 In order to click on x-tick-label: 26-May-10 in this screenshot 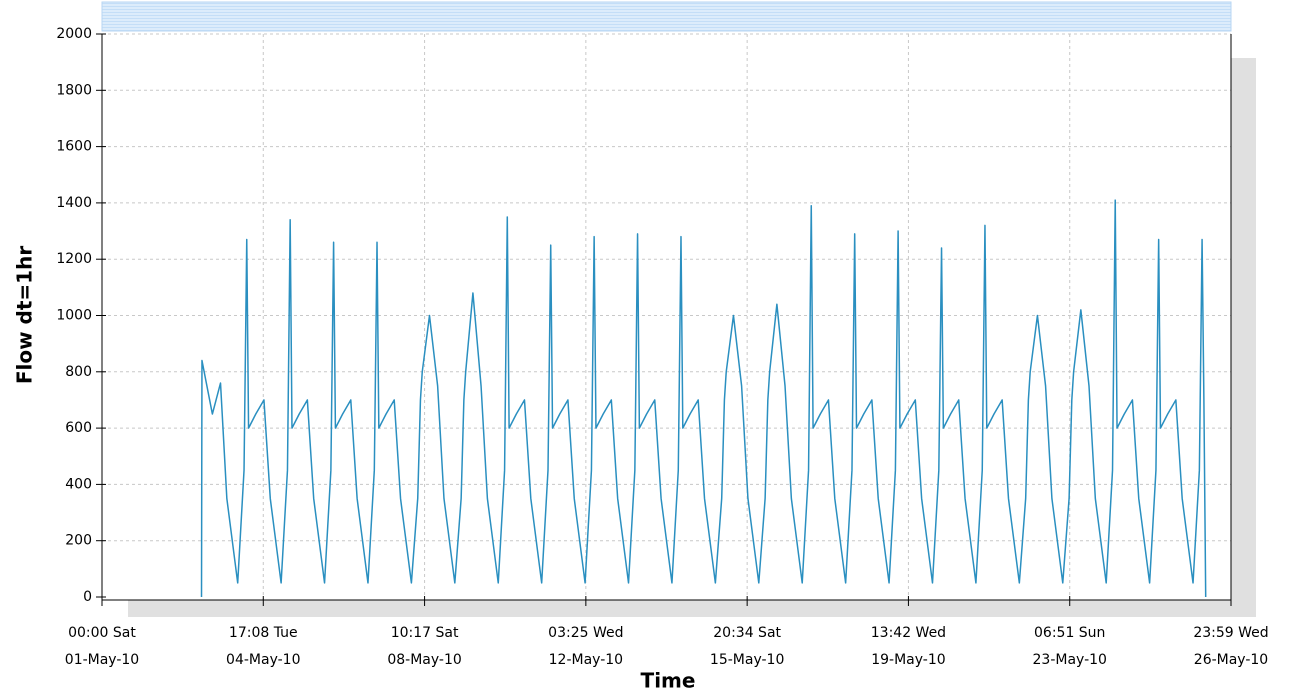, I will do `click(1231, 660)`.